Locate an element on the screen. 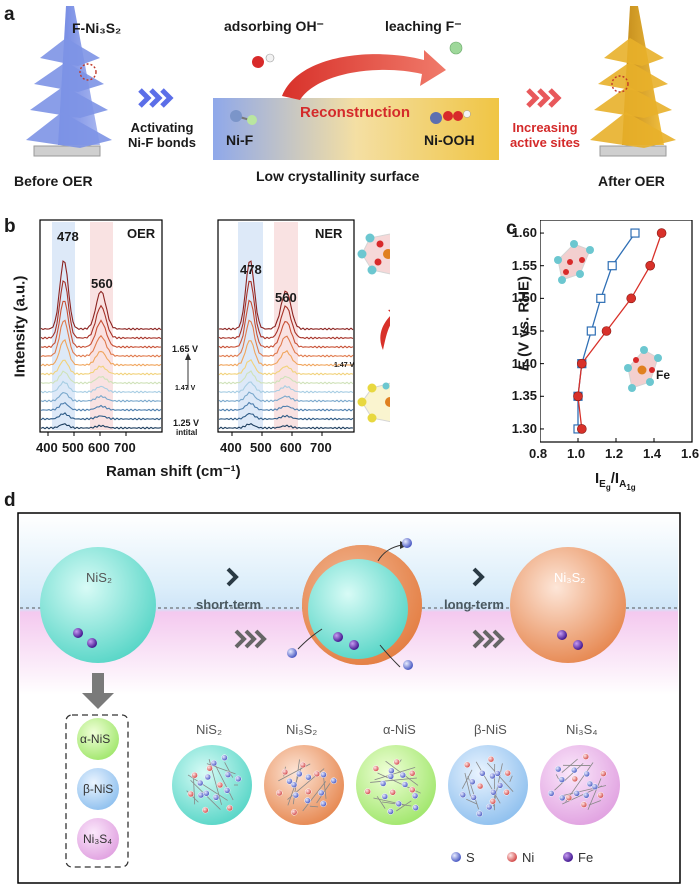 The height and width of the screenshot is (887, 700). legend-fe-label: Fe is located at coordinates (586, 857).